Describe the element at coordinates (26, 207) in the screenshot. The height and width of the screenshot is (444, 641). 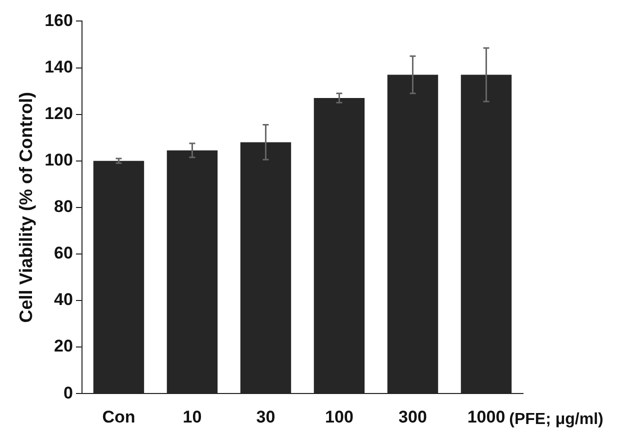
I see `y-axis-title: Cell Viability (% of Control)` at that location.